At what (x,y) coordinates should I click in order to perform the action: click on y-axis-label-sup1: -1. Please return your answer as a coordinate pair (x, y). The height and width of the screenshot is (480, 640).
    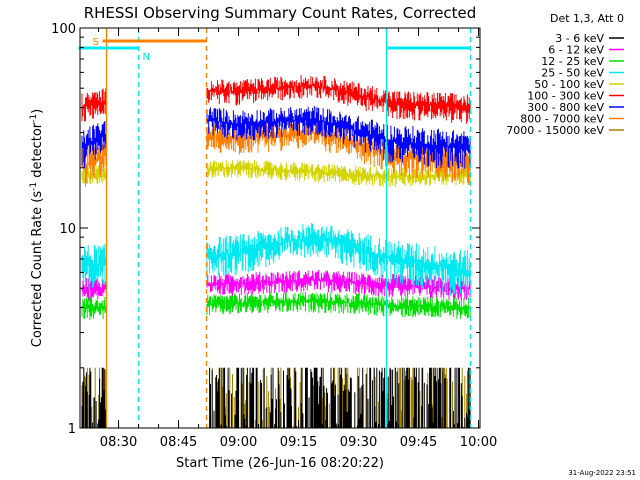
    Looking at the image, I should click on (34, 186).